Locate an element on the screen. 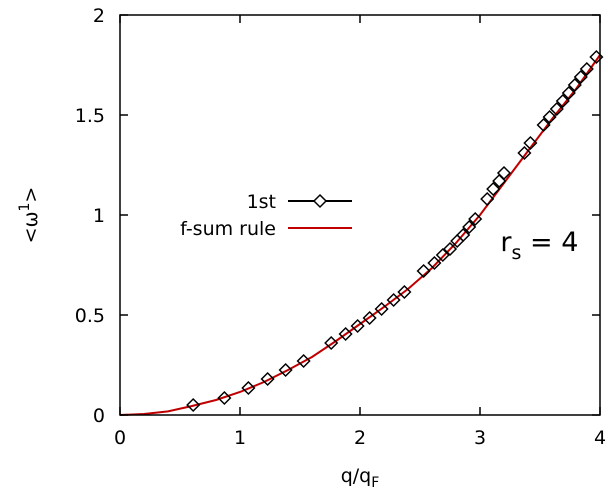 This screenshot has width=608, height=491. legend-label-f-sum-rule: f-sum rule is located at coordinates (228, 229).